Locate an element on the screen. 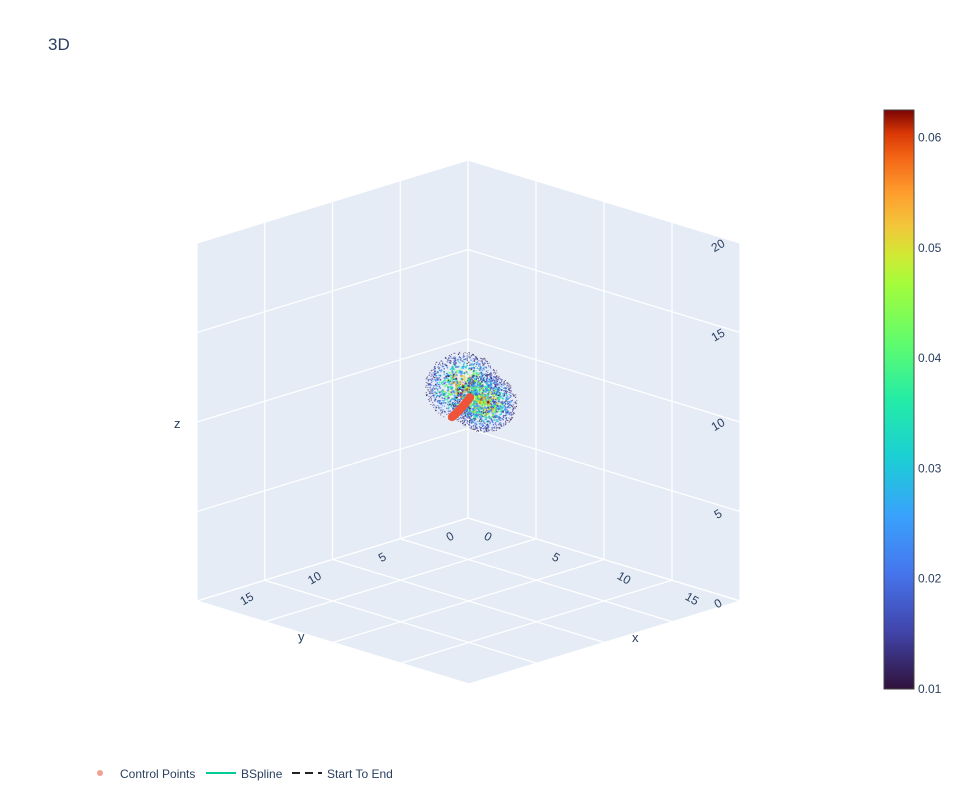  legend-item-start-to-end: Start To End is located at coordinates (342, 774).